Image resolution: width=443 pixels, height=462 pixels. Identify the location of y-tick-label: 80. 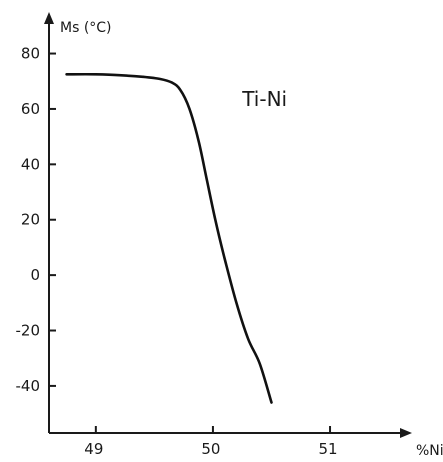
(30, 54).